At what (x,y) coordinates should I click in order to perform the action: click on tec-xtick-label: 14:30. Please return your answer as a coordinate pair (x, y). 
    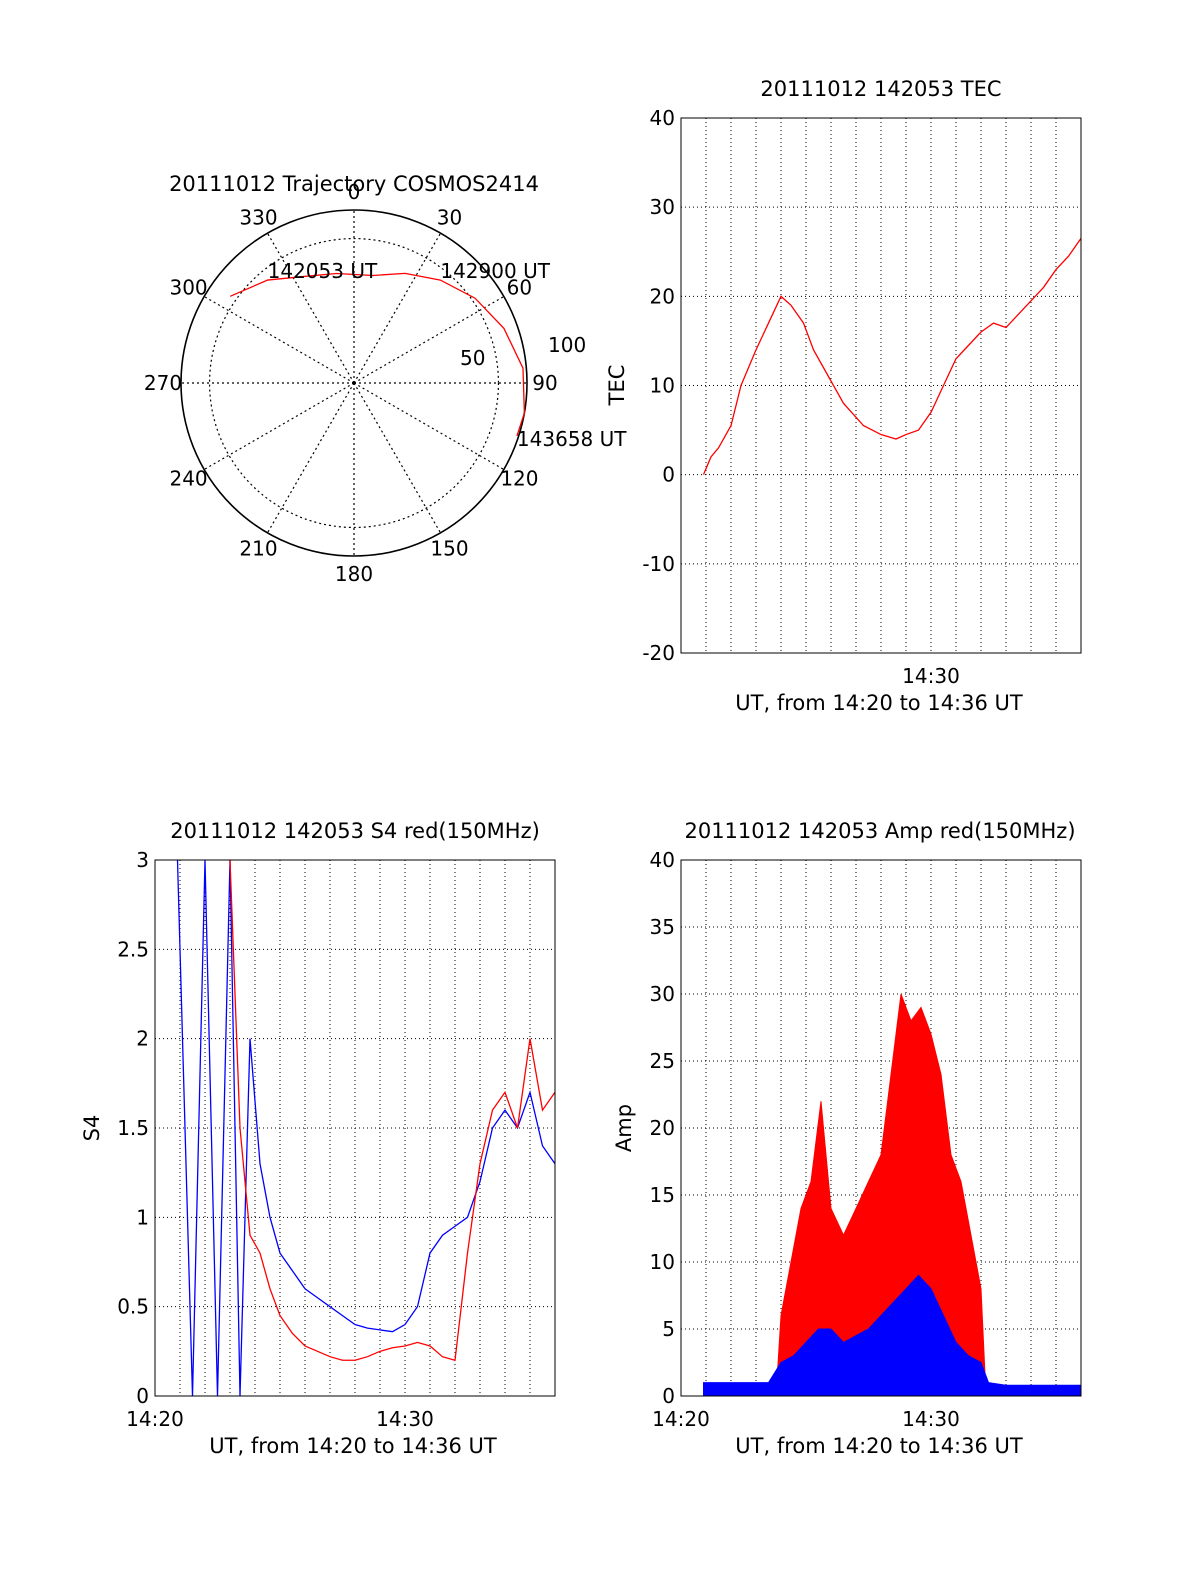
    Looking at the image, I should click on (931, 676).